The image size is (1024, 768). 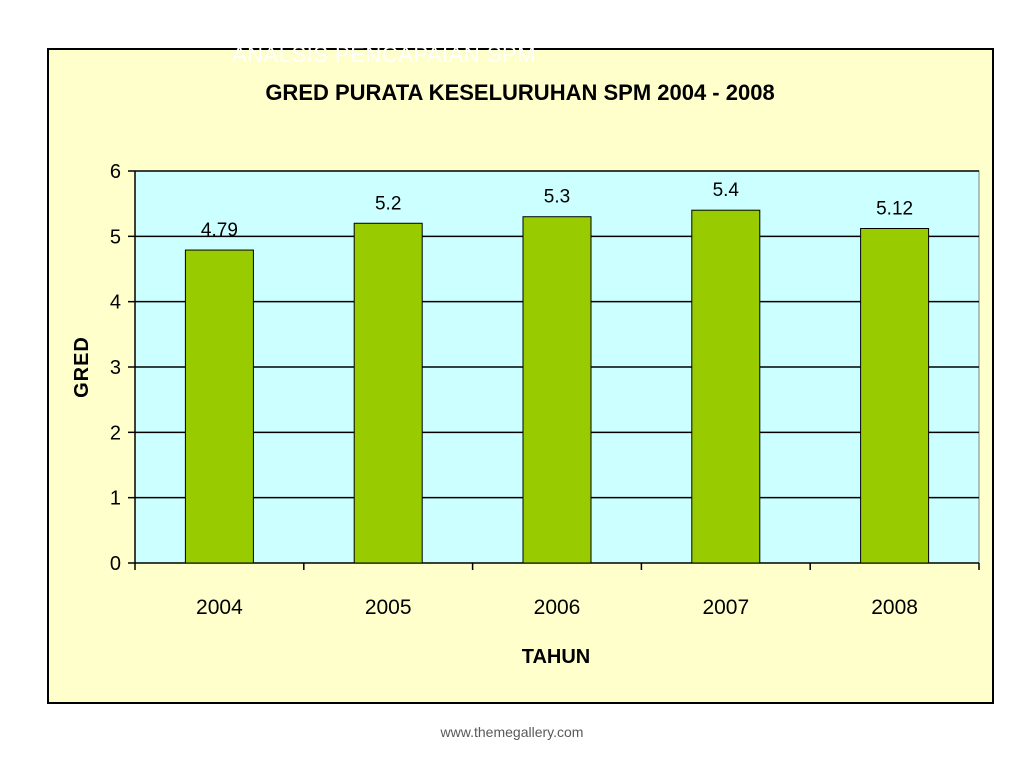 I want to click on slide-title: ANALSIS PENCAPAIAN SPM, so click(x=384, y=54).